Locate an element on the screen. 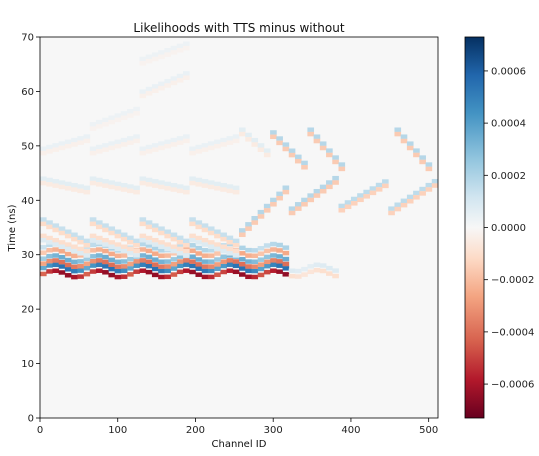  y-tick-label: 0 is located at coordinates (31, 419).